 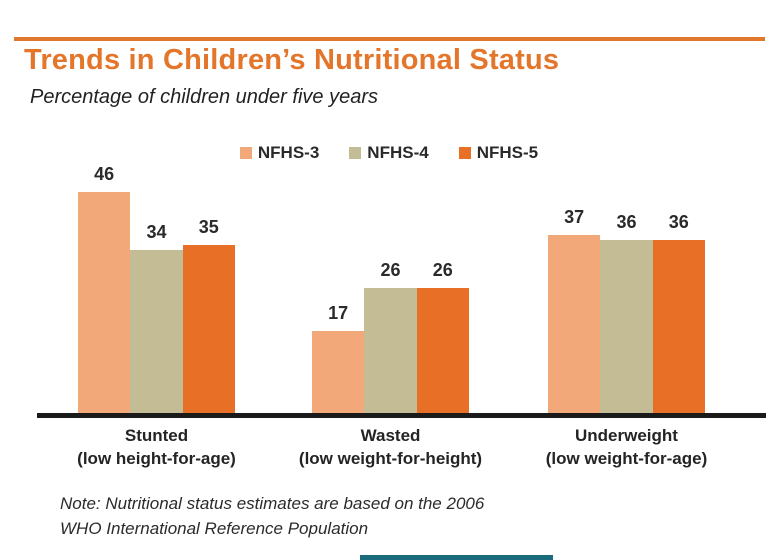 I want to click on value-label-nfhs-3-wasted: 17, so click(x=338, y=313).